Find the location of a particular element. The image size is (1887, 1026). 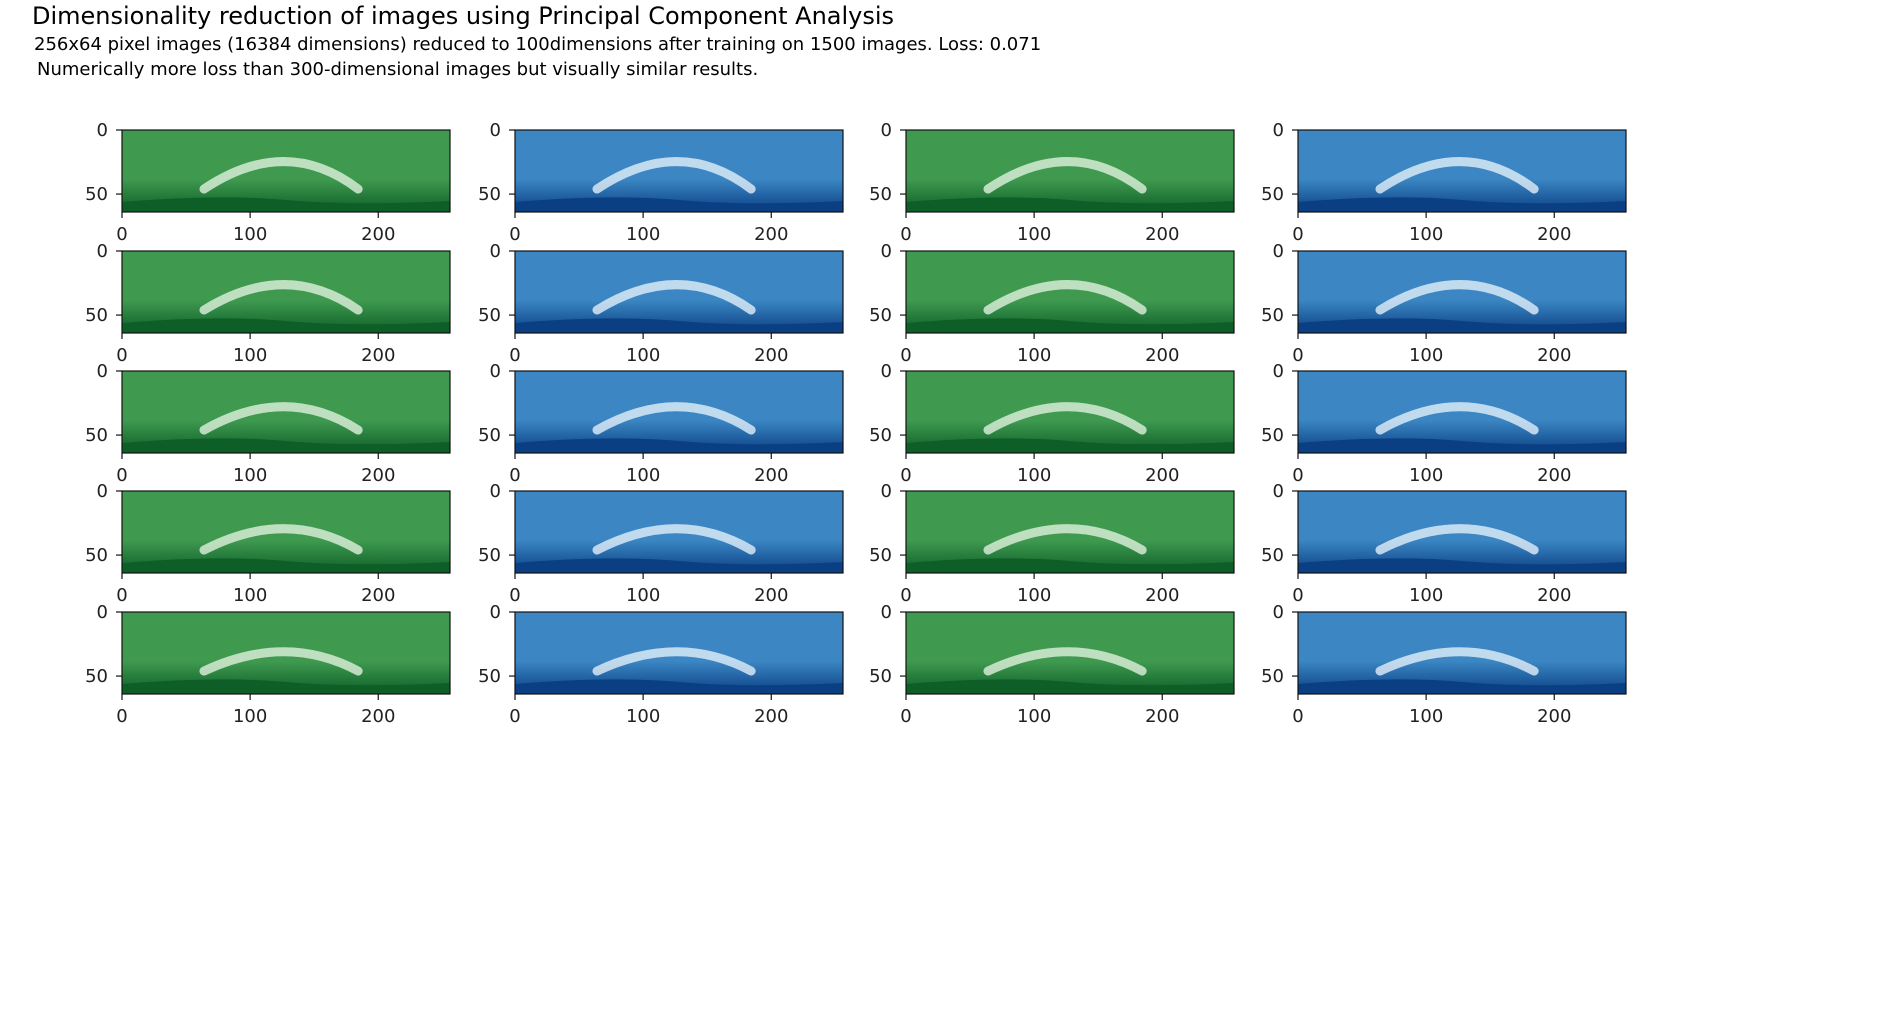

subplot-r5-c4: 0 50 0 100 200 is located at coordinates (1444, 664).